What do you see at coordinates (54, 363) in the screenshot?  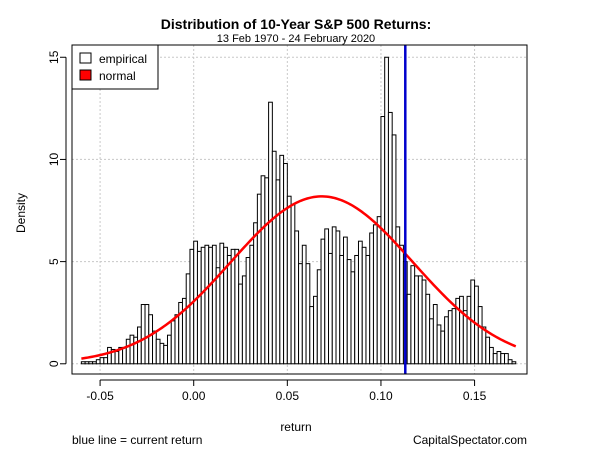 I see `y-tick-label: 0` at bounding box center [54, 363].